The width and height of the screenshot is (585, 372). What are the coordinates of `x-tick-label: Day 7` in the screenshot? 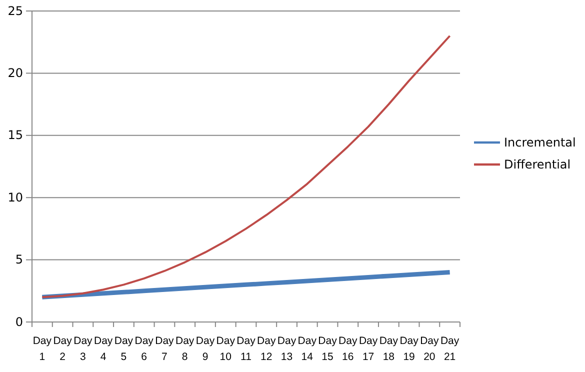 It's located at (165, 349).